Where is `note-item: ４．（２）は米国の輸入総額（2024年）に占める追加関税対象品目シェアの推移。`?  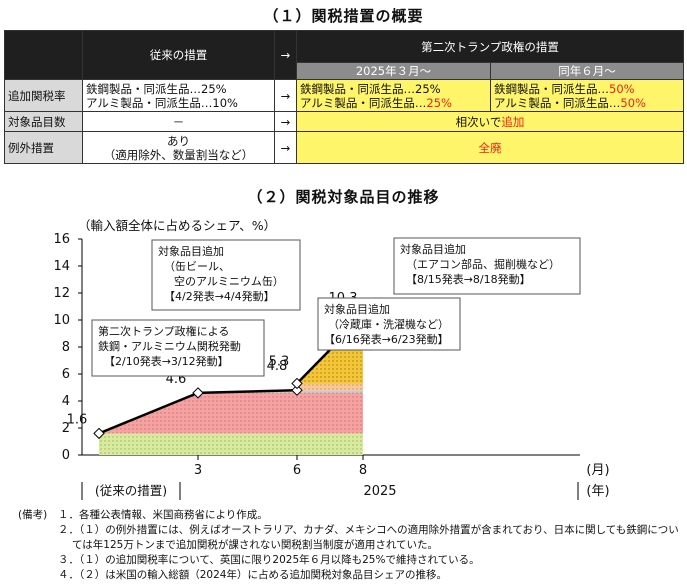
note-item: ４．（２）は米国の輸入総額（2024年）に占める追加関税対象品目シェアの推移。 is located at coordinates (252, 575).